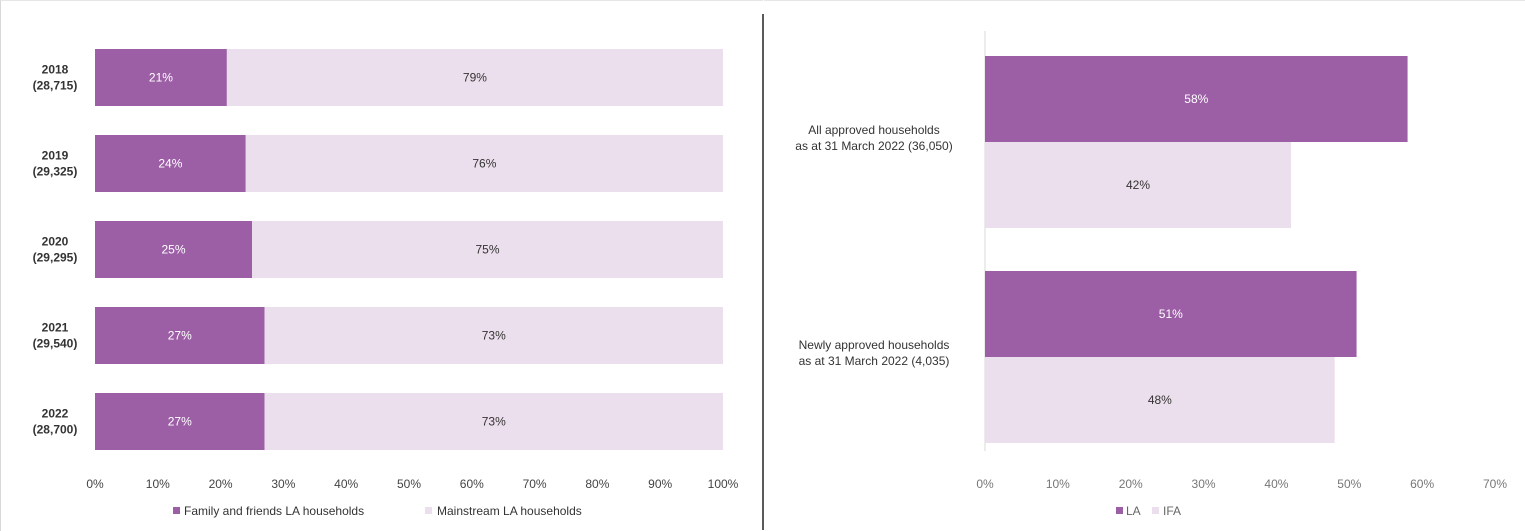  I want to click on legend-swatch-la, so click(1119, 510).